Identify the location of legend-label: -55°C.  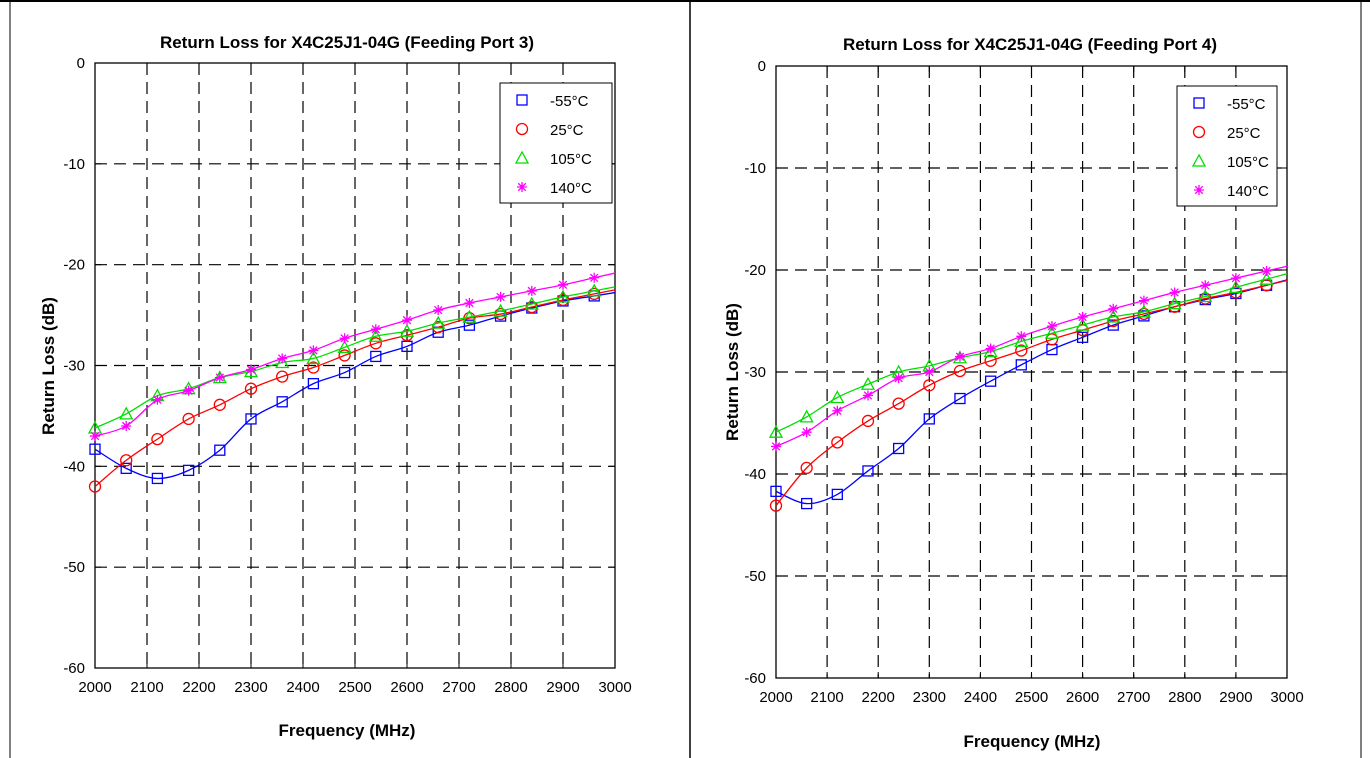
(1246, 104).